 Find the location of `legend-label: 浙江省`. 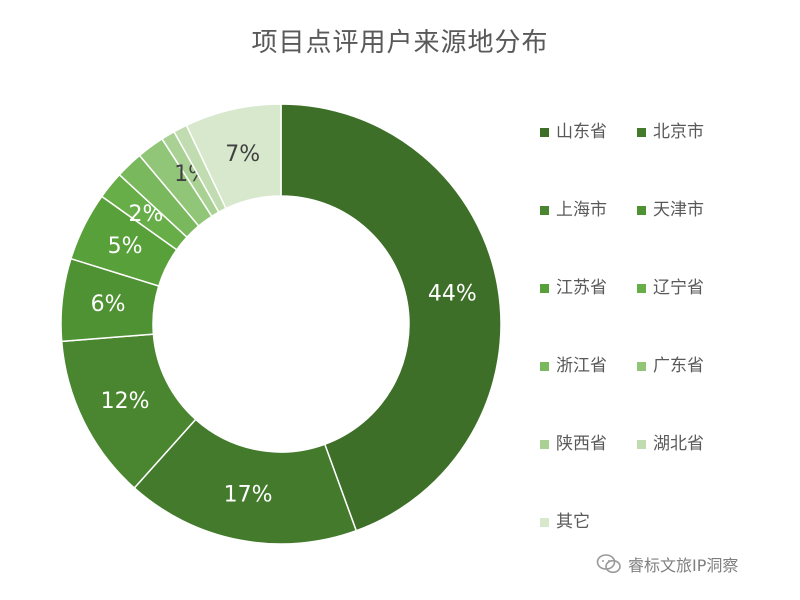

legend-label: 浙江省 is located at coordinates (581, 366).